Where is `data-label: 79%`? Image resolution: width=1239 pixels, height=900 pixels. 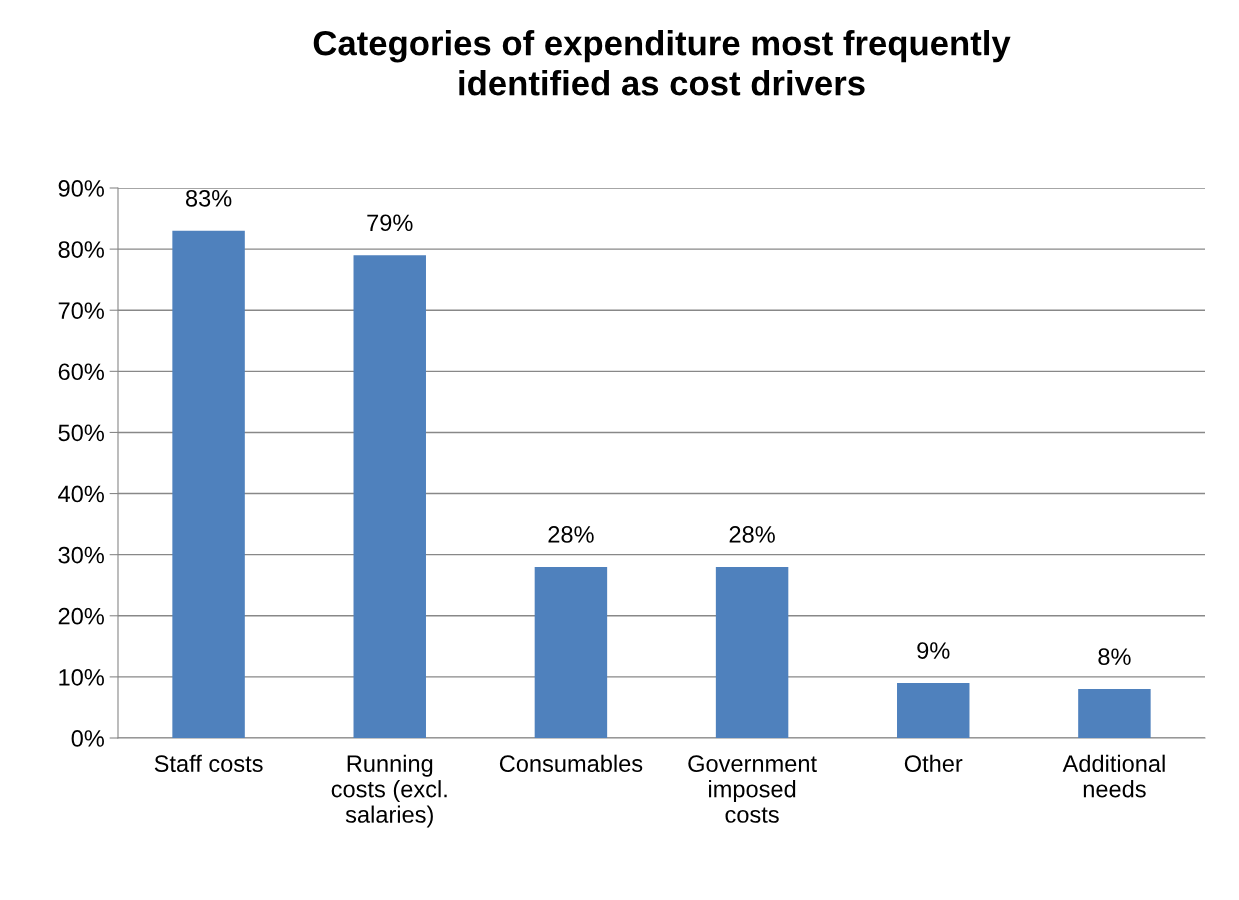
data-label: 79% is located at coordinates (390, 223).